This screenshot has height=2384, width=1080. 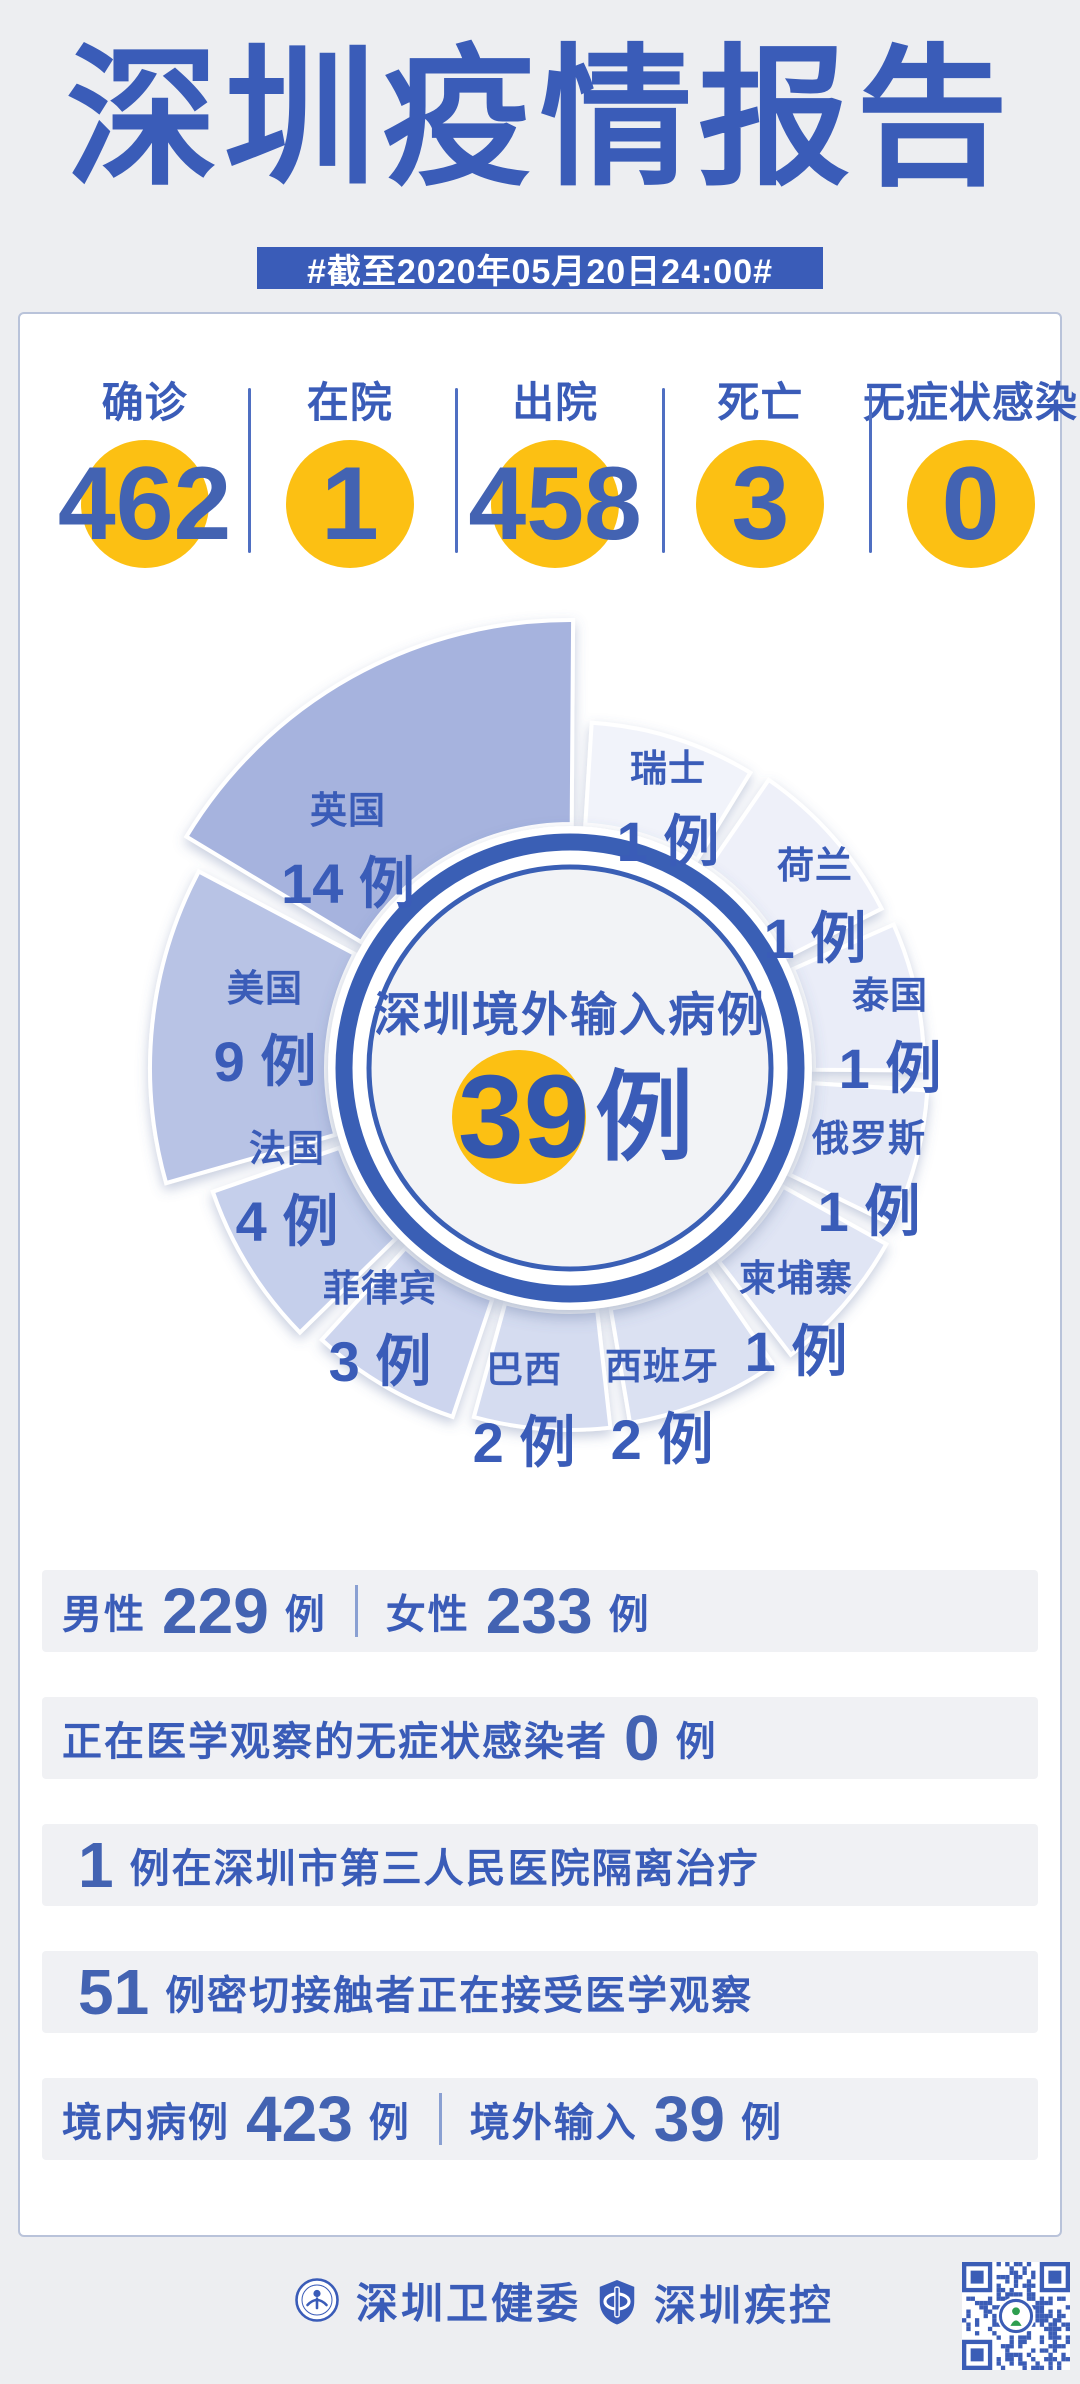 I want to click on stat-item-2: 在院 1, so click(x=349, y=485).